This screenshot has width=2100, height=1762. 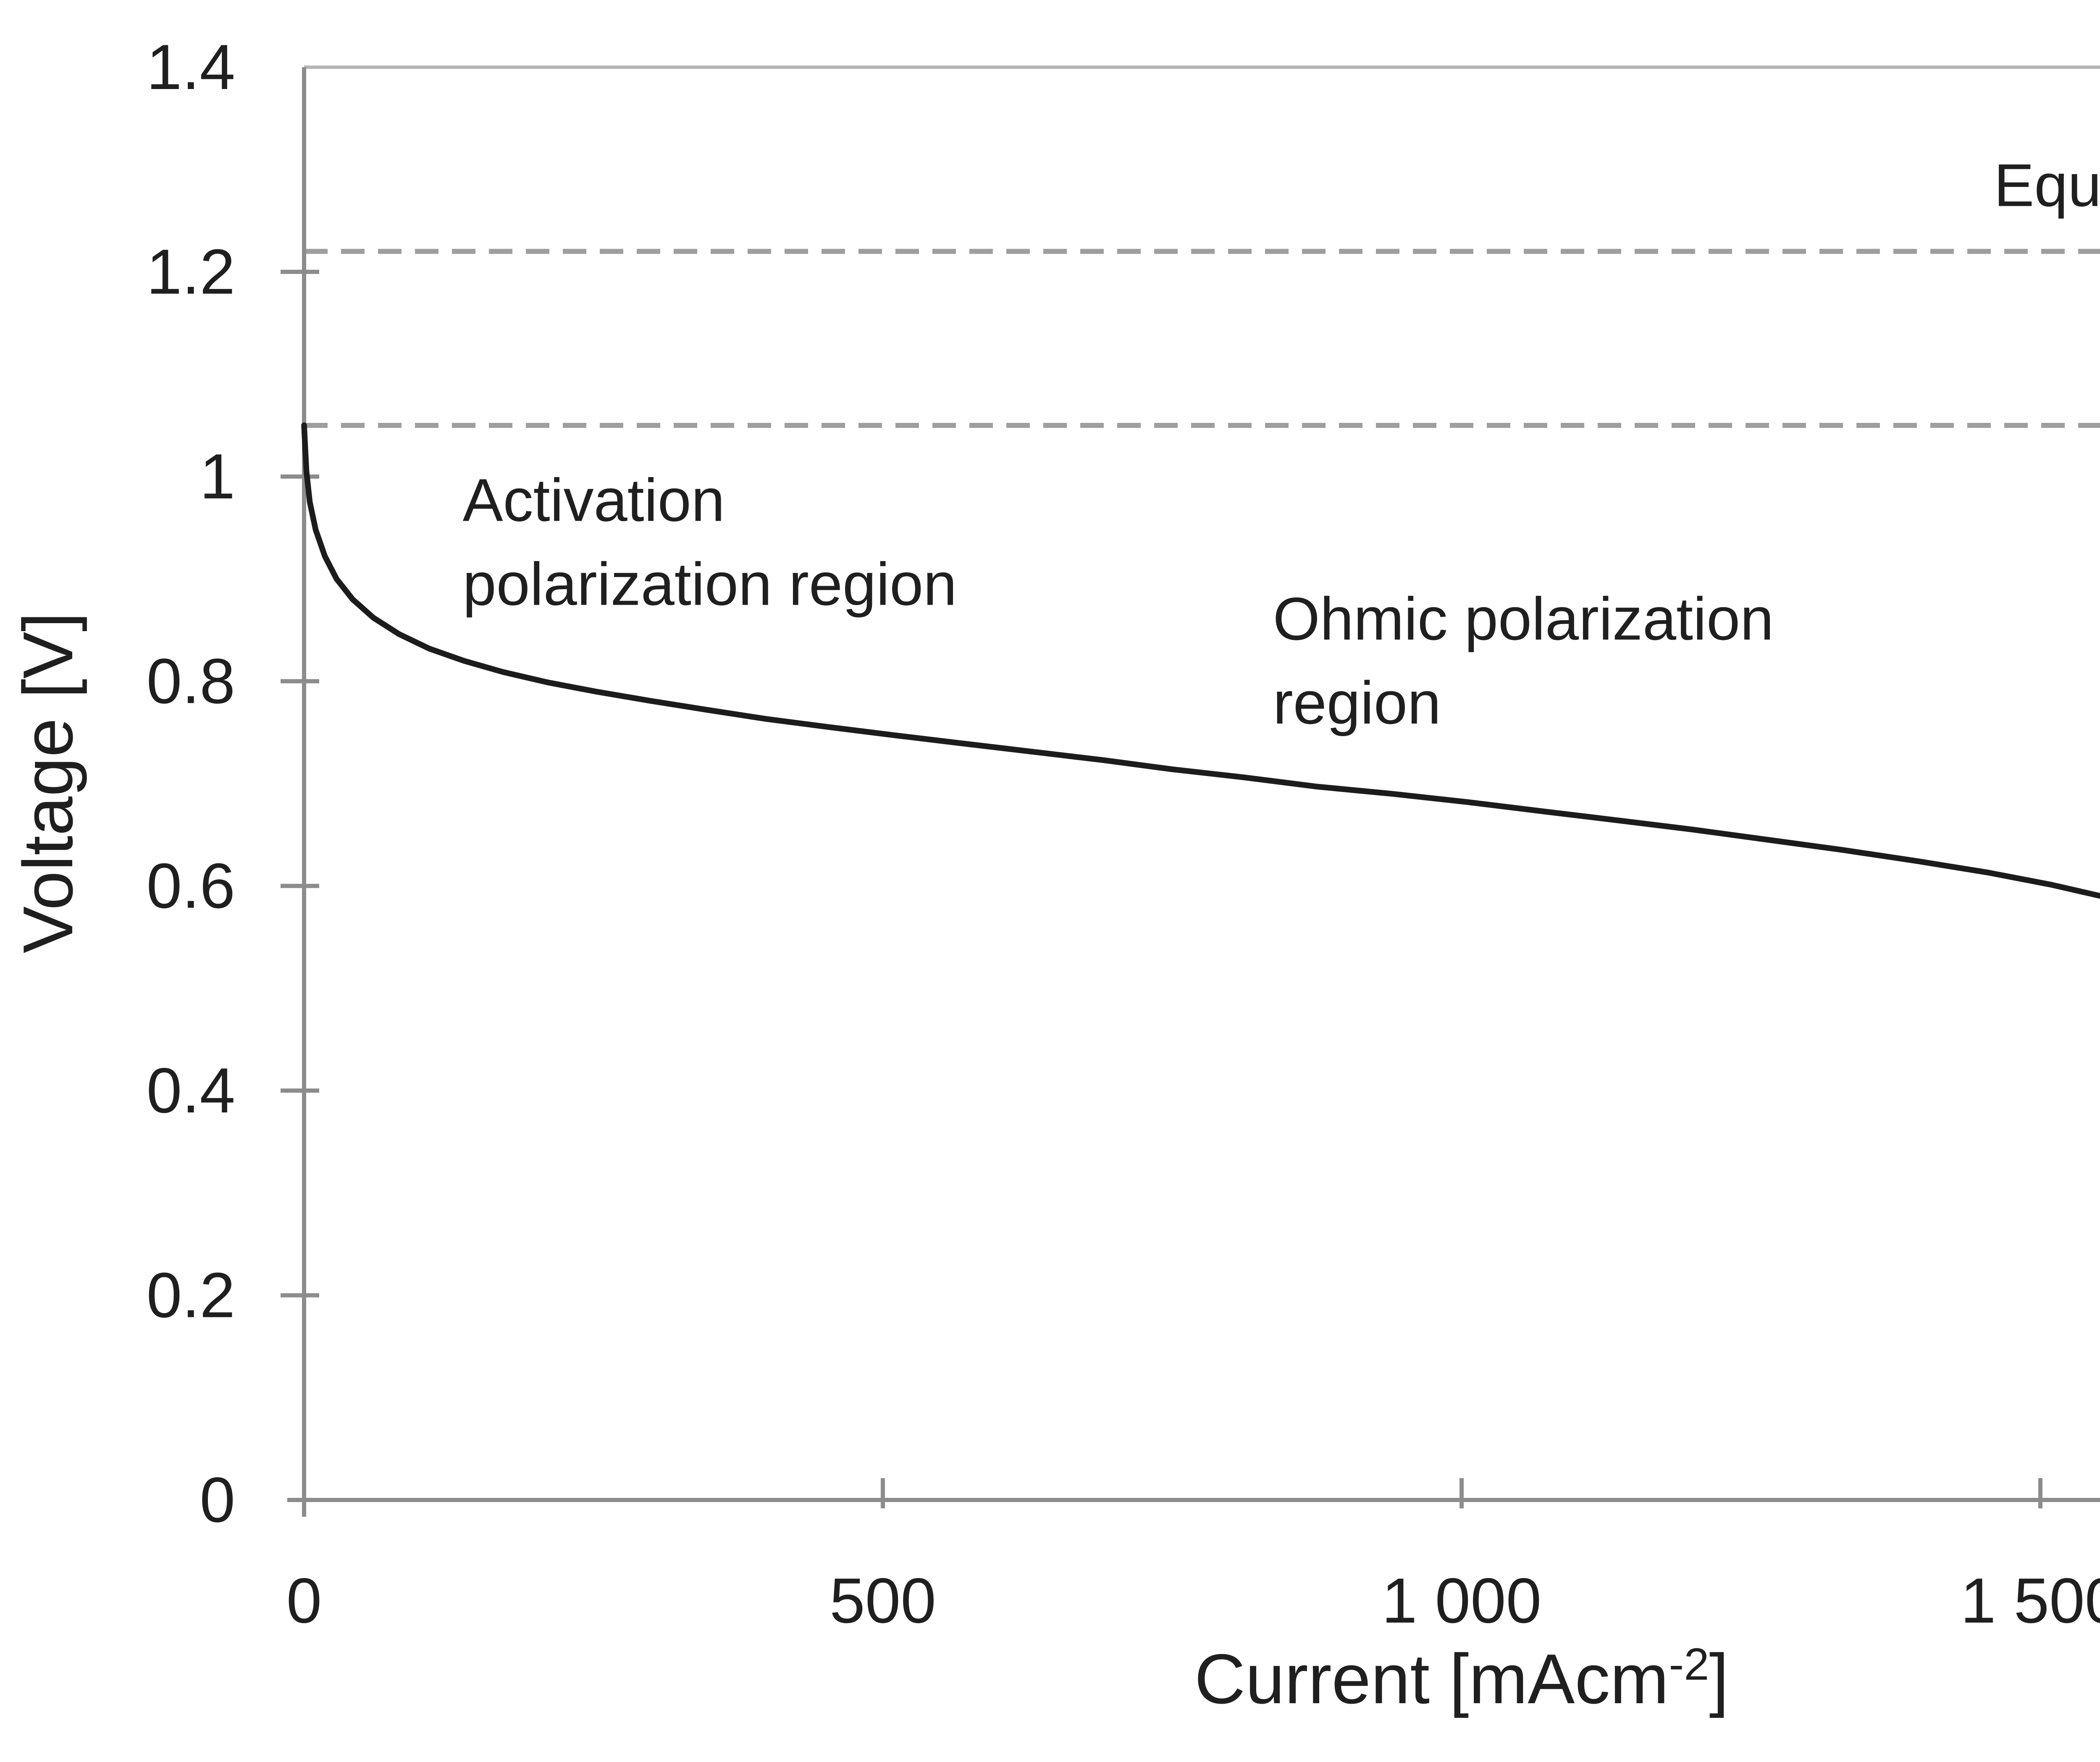 What do you see at coordinates (883, 1600) in the screenshot?
I see `x-tick-label: 500` at bounding box center [883, 1600].